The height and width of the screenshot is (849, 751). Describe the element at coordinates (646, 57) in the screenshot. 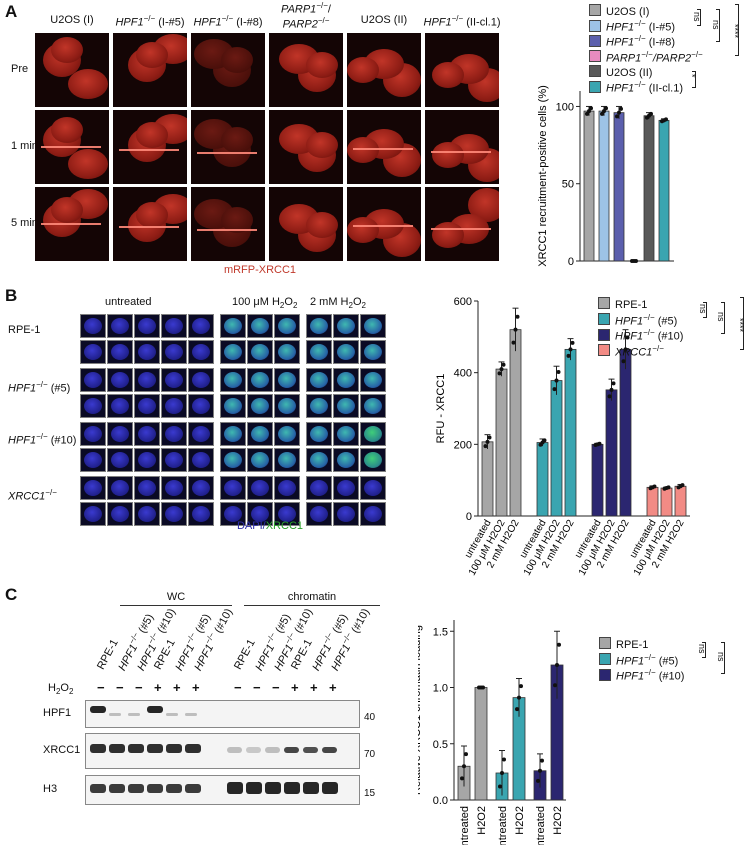

I see `legend-item: PARP1−/−/PARP2−/−` at that location.